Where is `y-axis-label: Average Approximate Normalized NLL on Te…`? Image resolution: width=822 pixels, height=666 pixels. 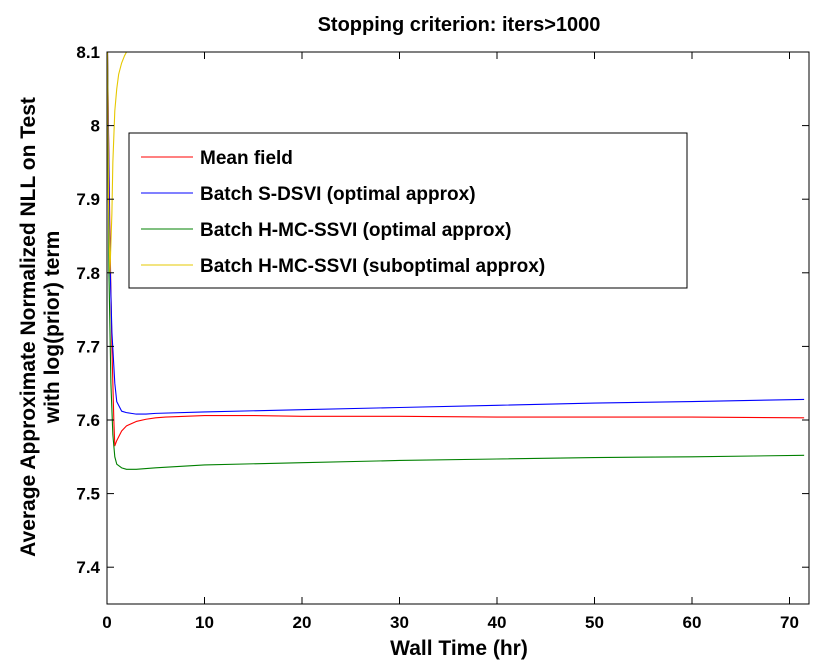
y-axis-label: Average Approximate Normalized NLL on Te… is located at coordinates (40, 327).